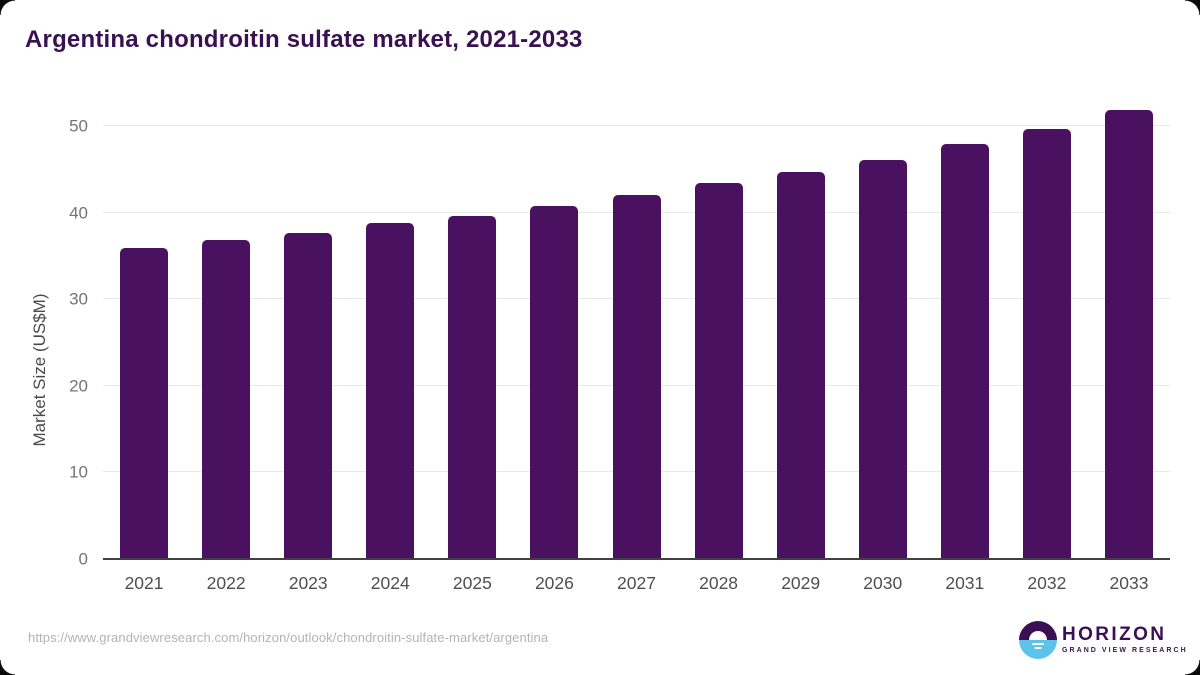 This screenshot has height=675, width=1200. I want to click on horizon-sun-over-water-icon, so click(1038, 640).